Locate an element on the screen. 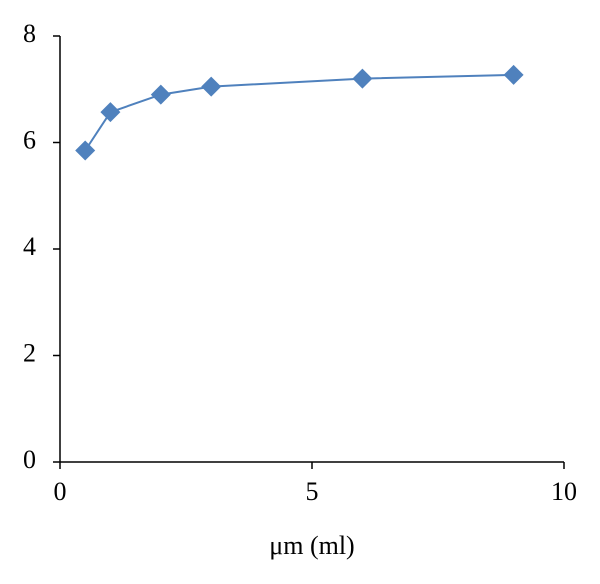 Image resolution: width=600 pixels, height=584 pixels. series-line is located at coordinates (299, 112).